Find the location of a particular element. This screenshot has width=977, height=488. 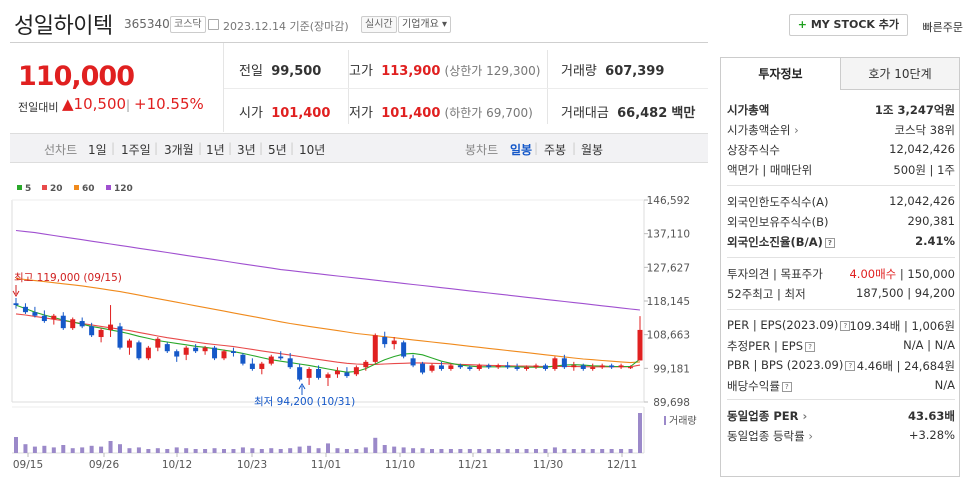

invest-row-label: 52주최고 | 최저 is located at coordinates (766, 294).